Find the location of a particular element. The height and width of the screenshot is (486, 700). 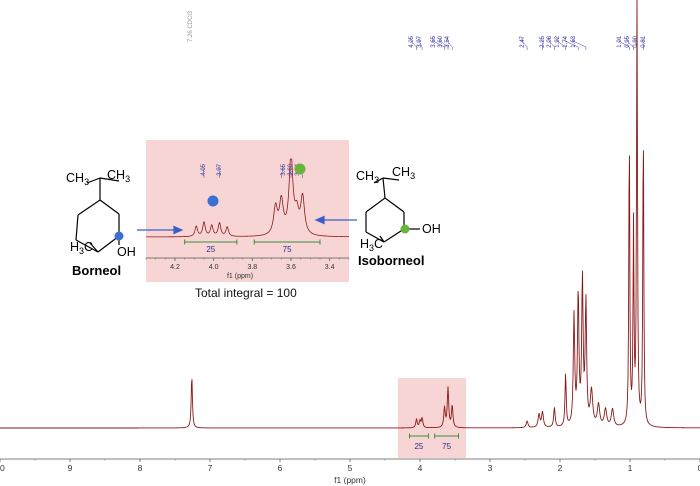

main-tick-label: 5 is located at coordinates (350, 468).